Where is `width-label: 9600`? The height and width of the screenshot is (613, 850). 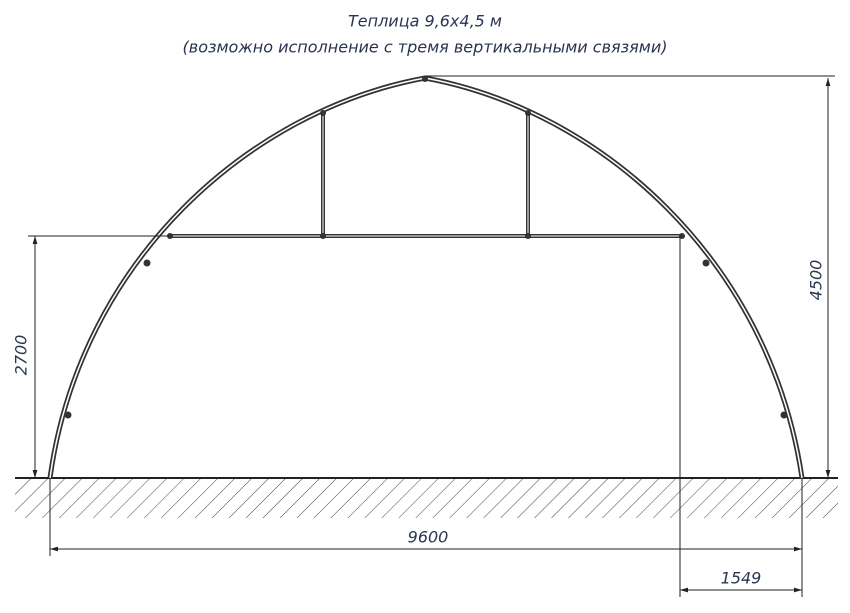
width-label: 9600 is located at coordinates (428, 537).